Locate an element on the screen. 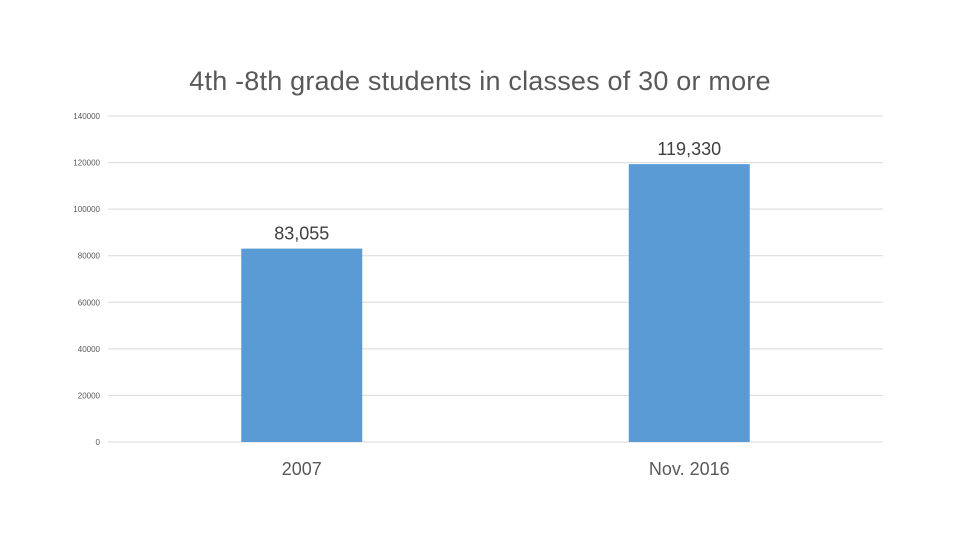 Image resolution: width=960 pixels, height=540 pixels. y-tick-label: 100000 is located at coordinates (86, 209).